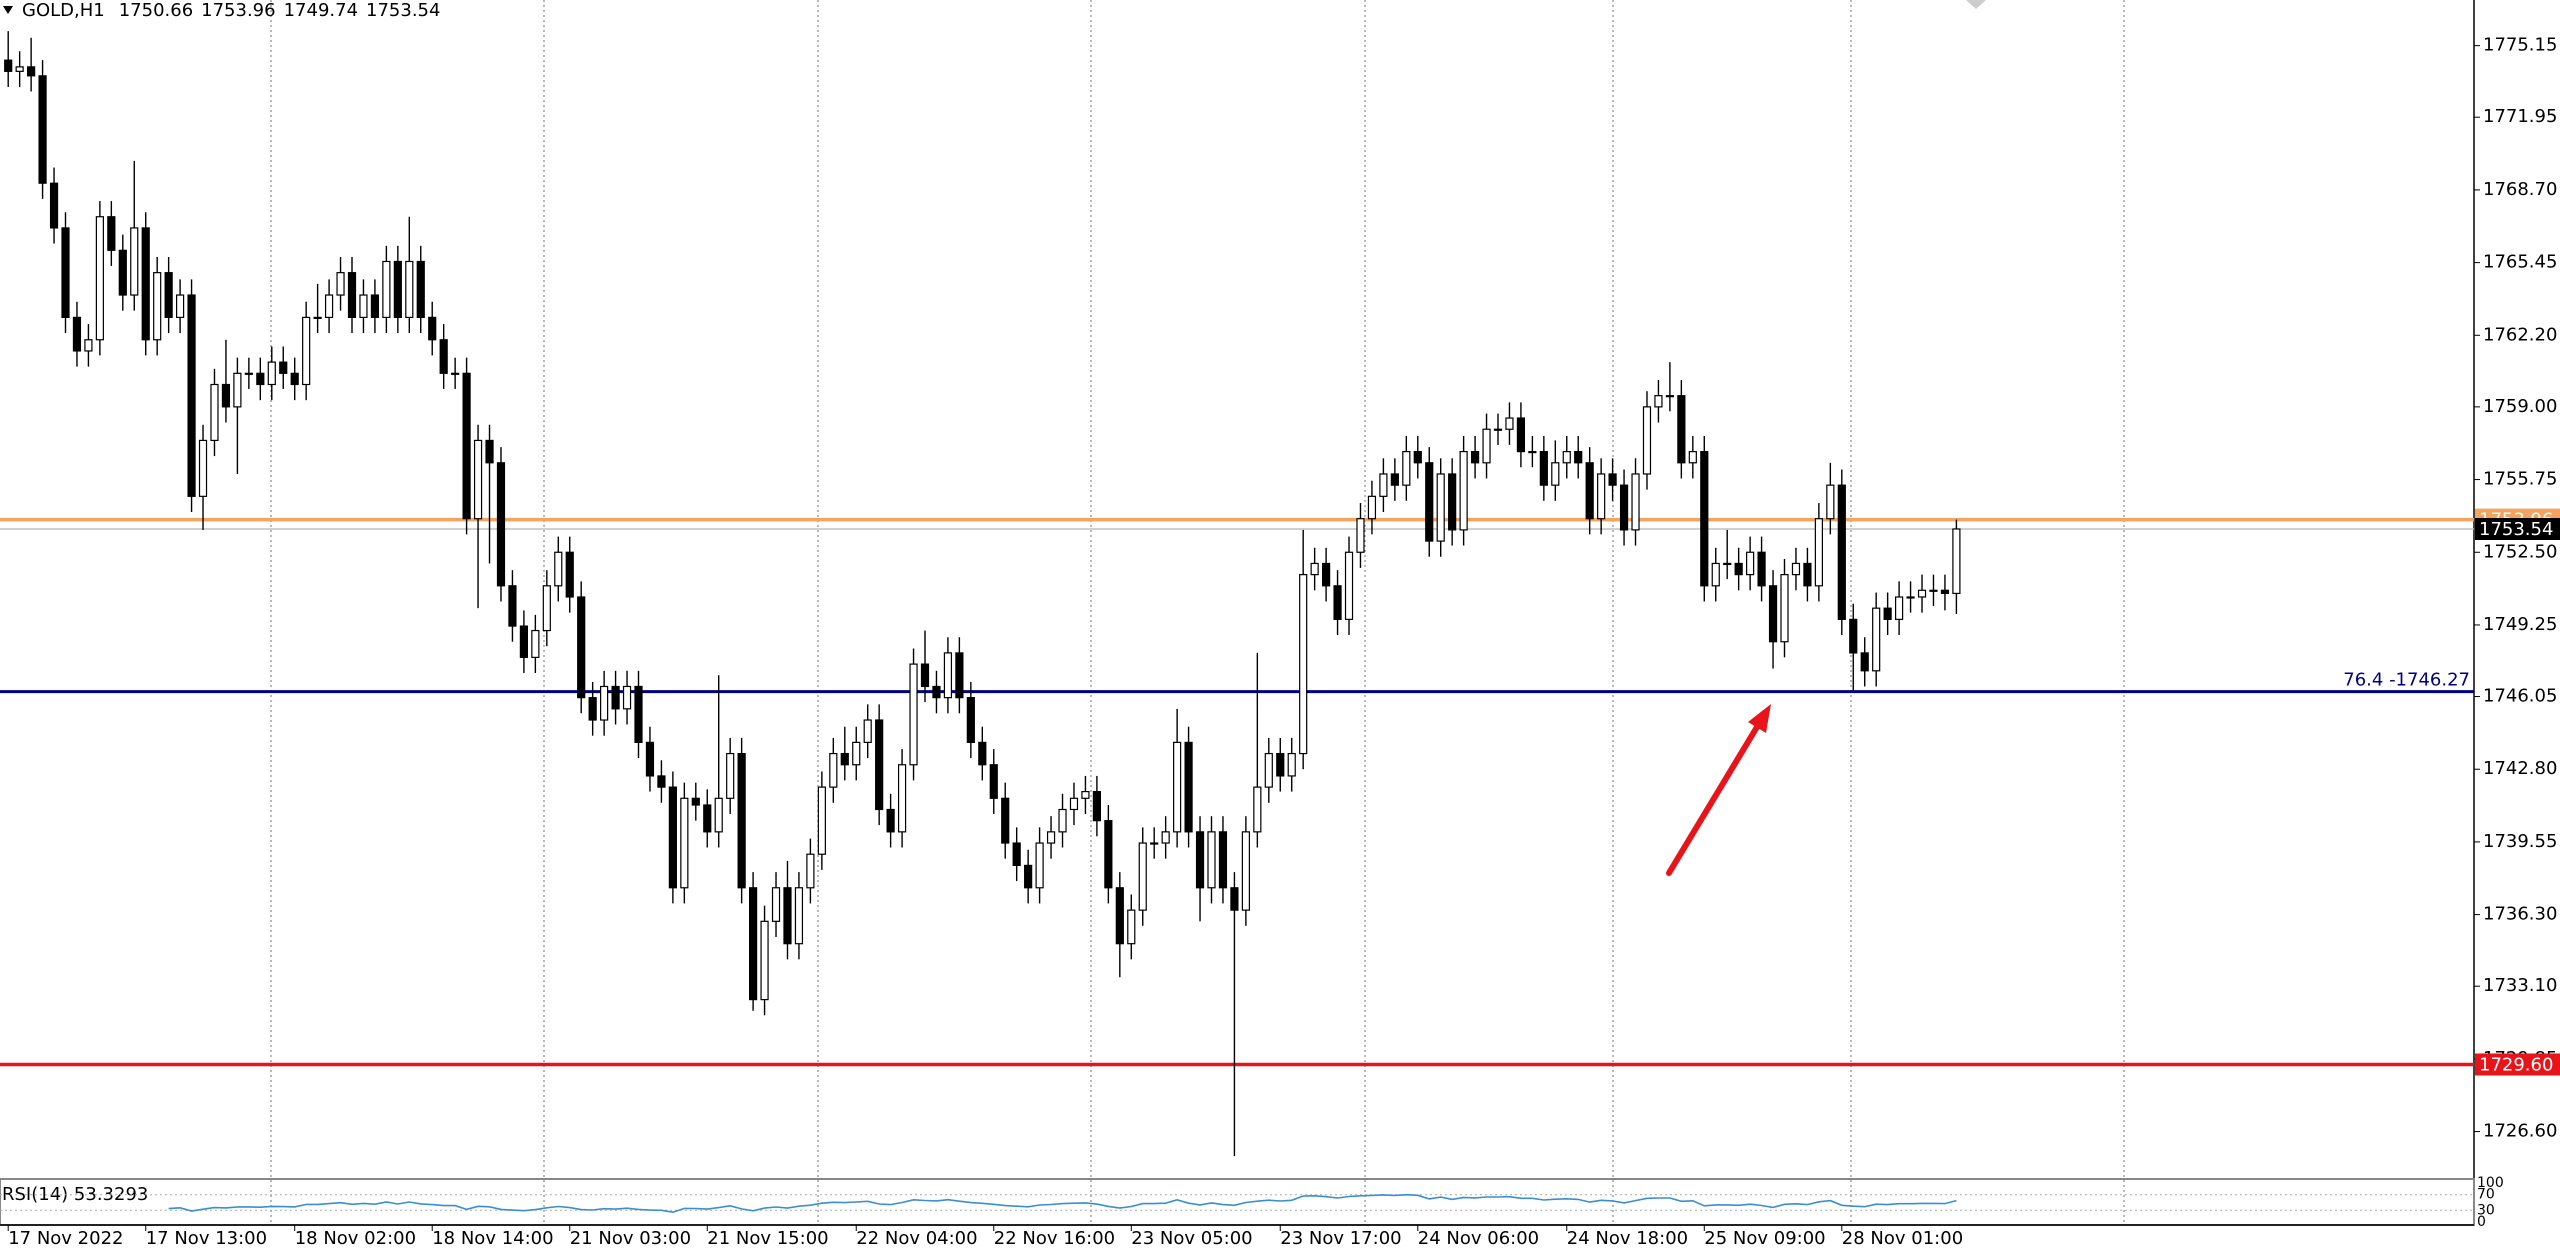 The width and height of the screenshot is (2560, 1251). What do you see at coordinates (231, 10) in the screenshot?
I see `chart-header: GOLD,H1 1750.66 1753.96 1749.74 1753.54` at bounding box center [231, 10].